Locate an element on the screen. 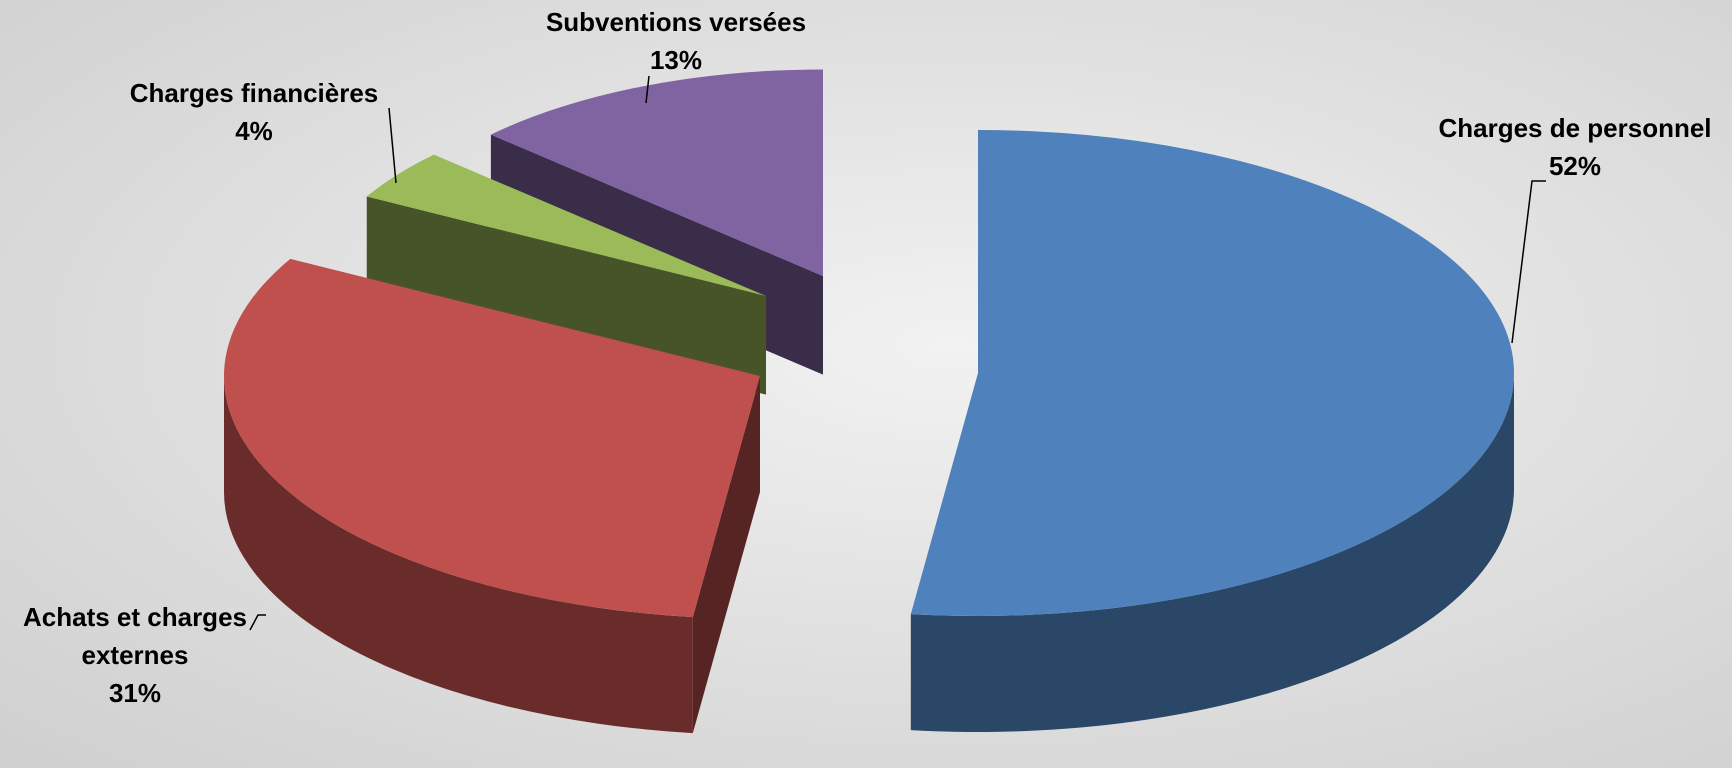 The height and width of the screenshot is (768, 1732). value-label: 13% is located at coordinates (676, 60).